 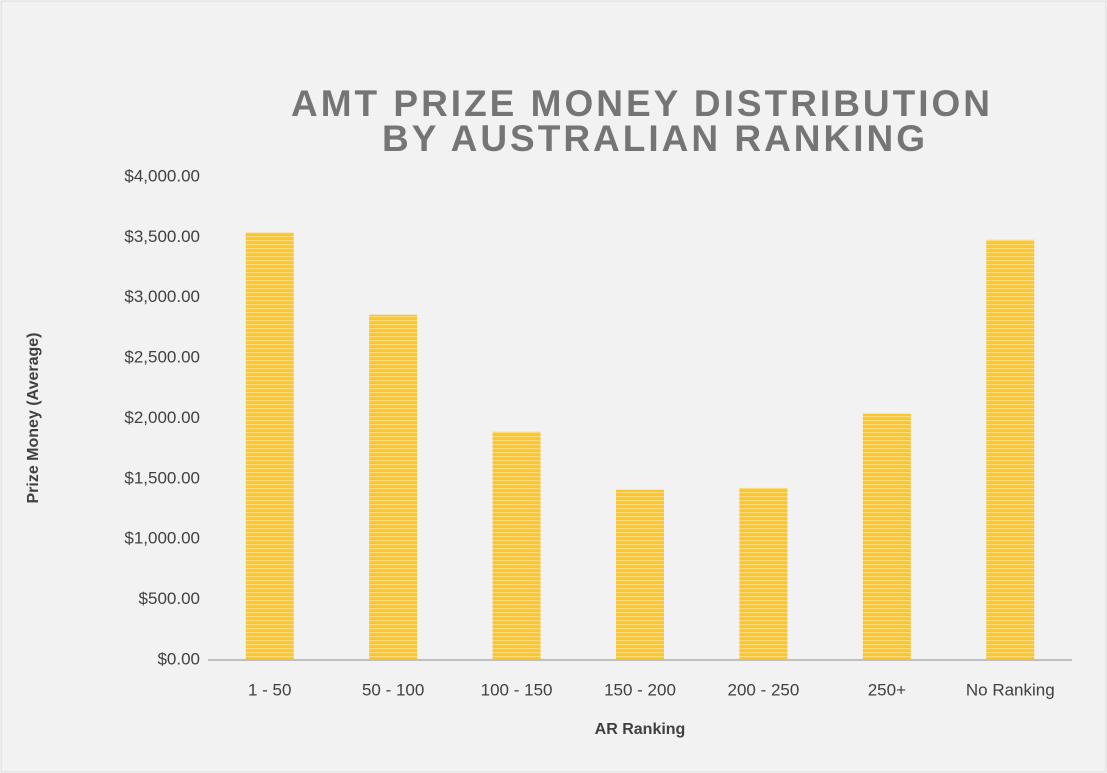 I want to click on x-tick-label: 100 - 150, so click(x=517, y=689).